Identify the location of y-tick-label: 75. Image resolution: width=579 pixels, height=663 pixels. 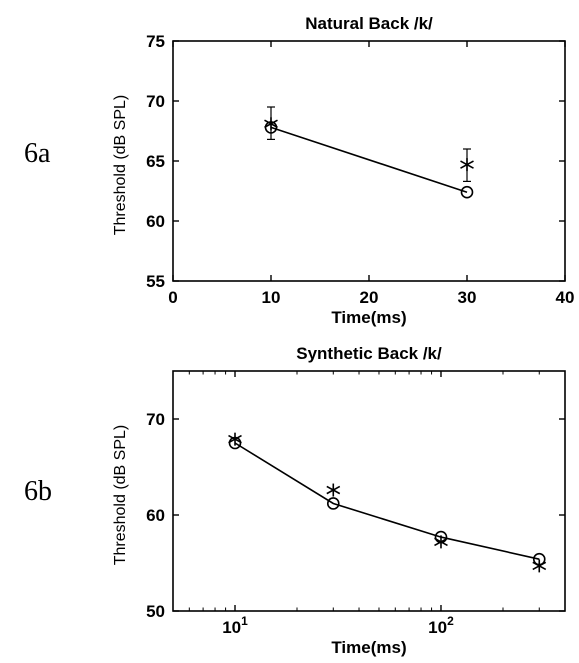
(155, 41).